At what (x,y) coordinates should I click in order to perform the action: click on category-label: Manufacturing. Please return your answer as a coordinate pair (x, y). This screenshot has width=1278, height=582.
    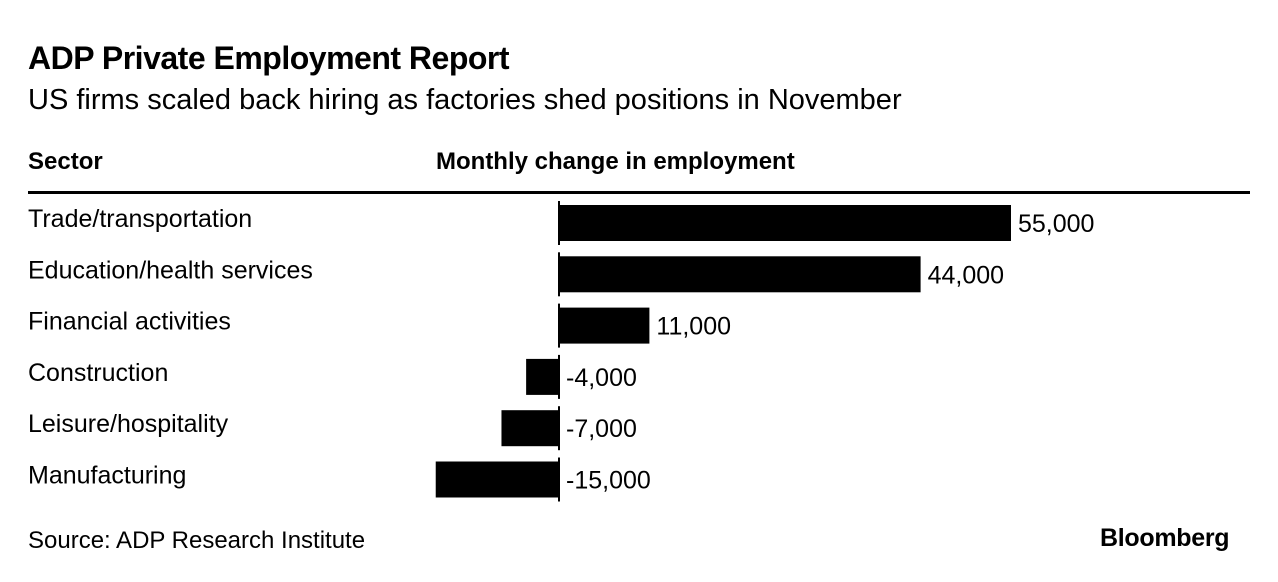
    Looking at the image, I should click on (107, 476).